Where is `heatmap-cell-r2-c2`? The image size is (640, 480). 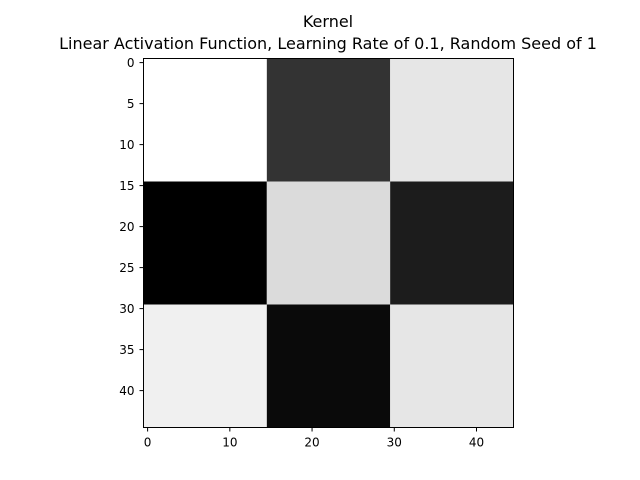
heatmap-cell-r2-c2 is located at coordinates (452, 366).